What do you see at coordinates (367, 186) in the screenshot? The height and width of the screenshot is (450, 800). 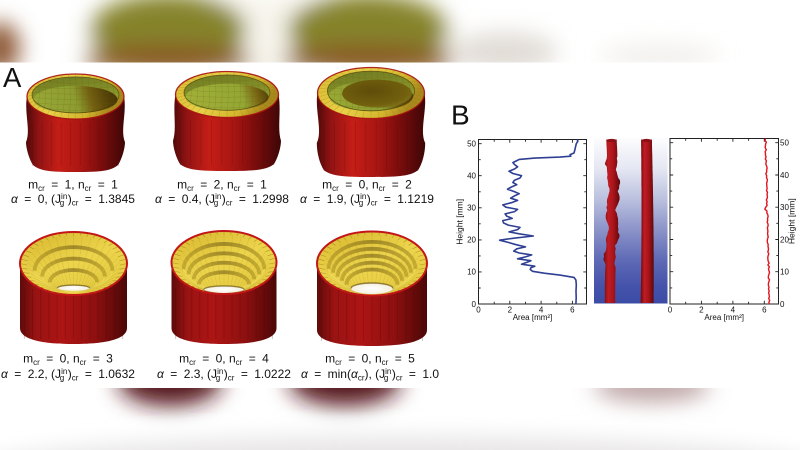 I see `svg-text: mcr = 0, ncr = 2` at bounding box center [367, 186].